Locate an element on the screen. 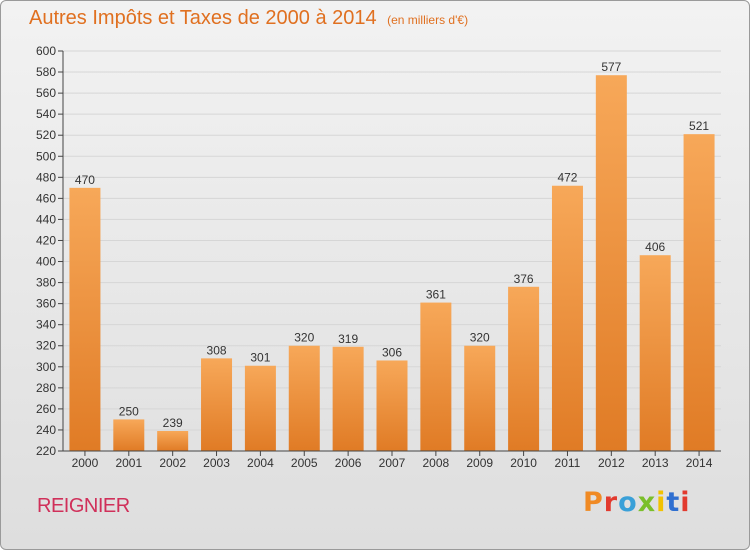 This screenshot has width=750, height=550. bar-value-label: 306 is located at coordinates (392, 352).